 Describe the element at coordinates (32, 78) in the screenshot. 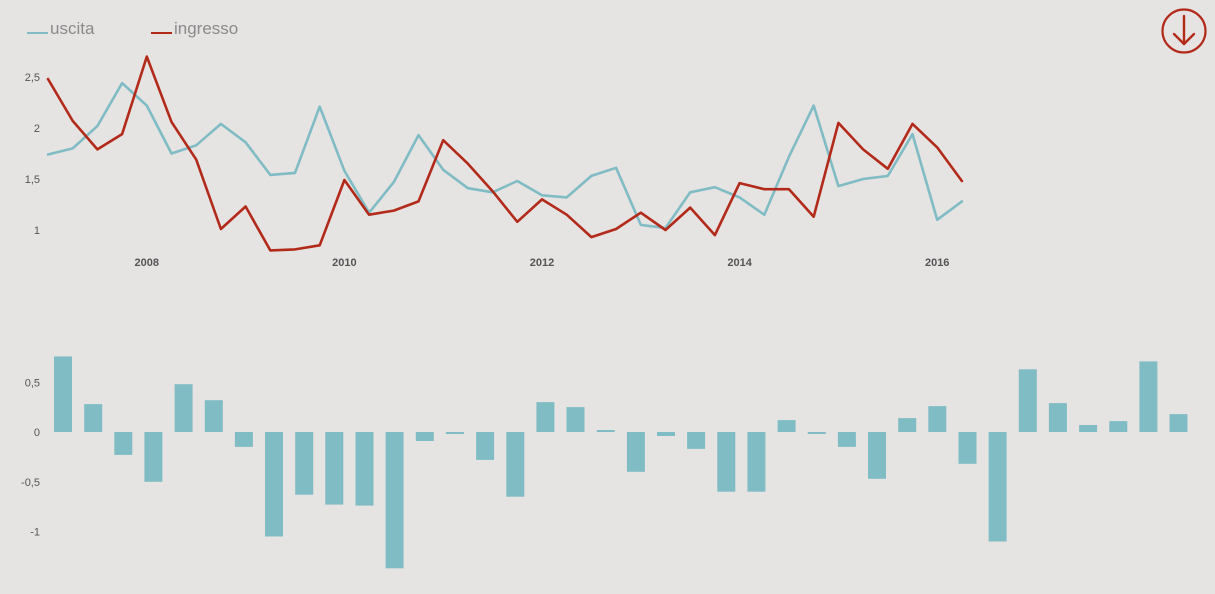

I see `line-y-tick-label: 2,5` at that location.